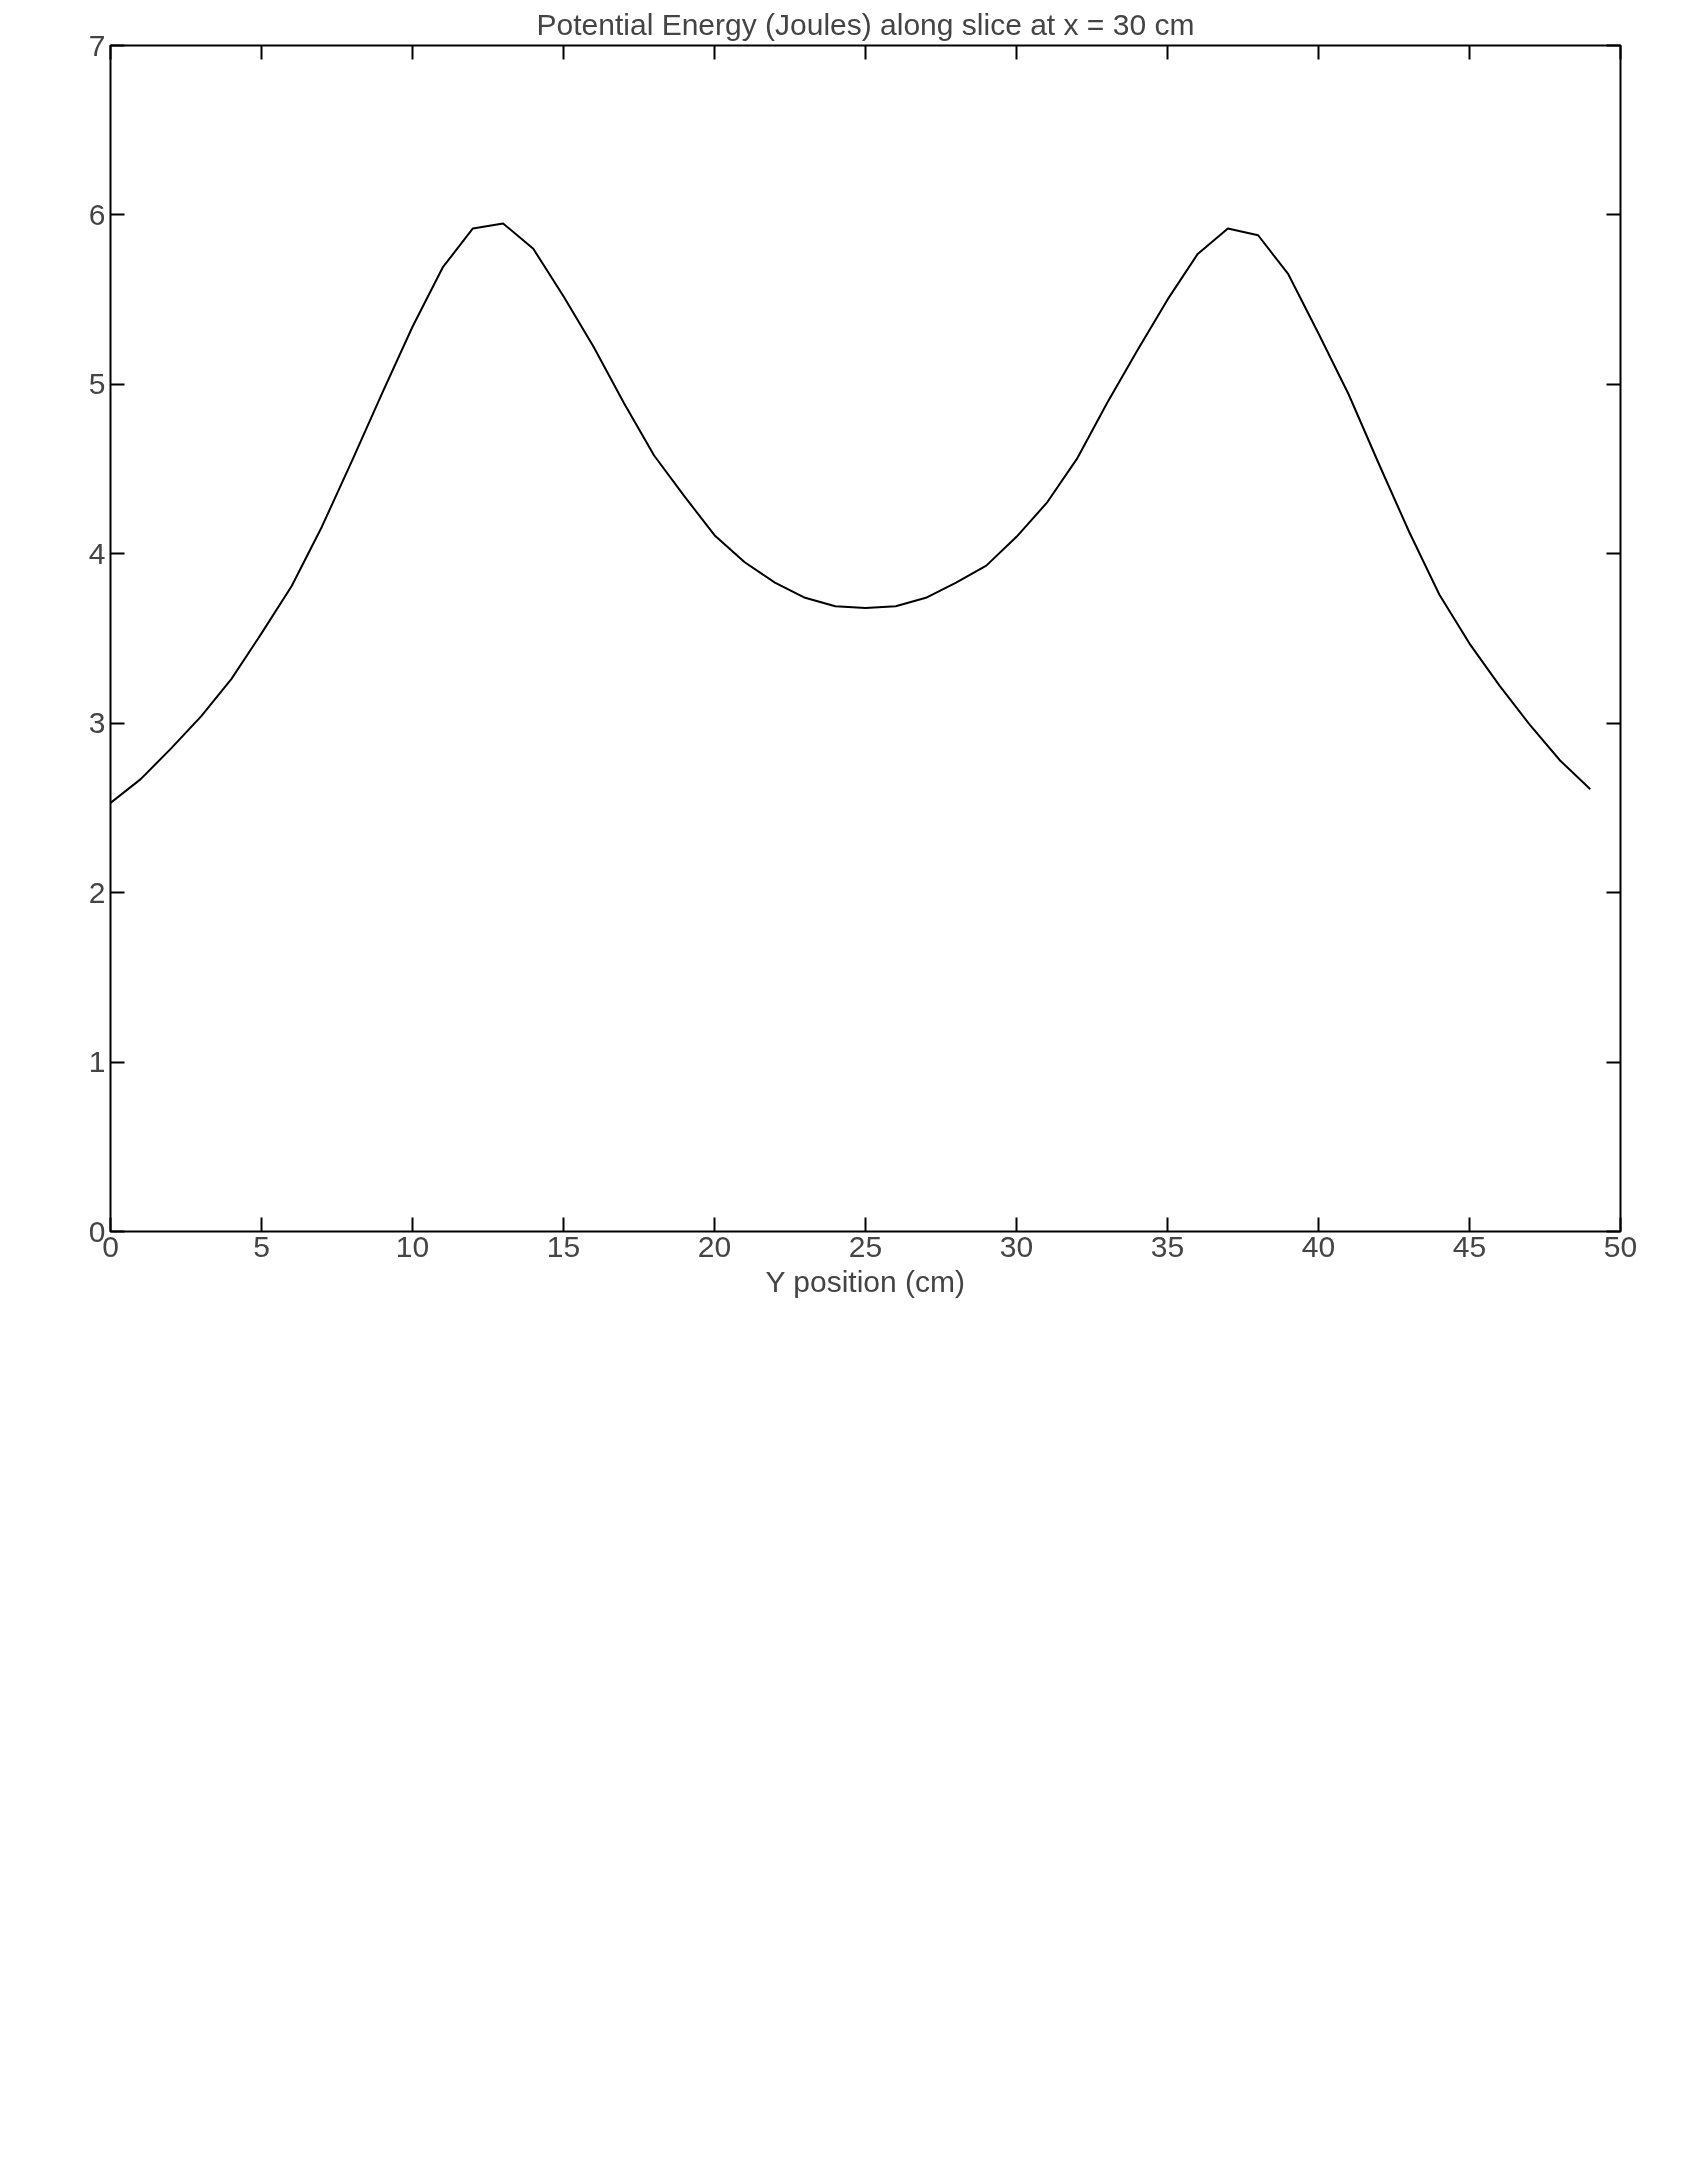 The image size is (1687, 2164). Describe the element at coordinates (563, 1246) in the screenshot. I see `x-tick-label: 15` at that location.